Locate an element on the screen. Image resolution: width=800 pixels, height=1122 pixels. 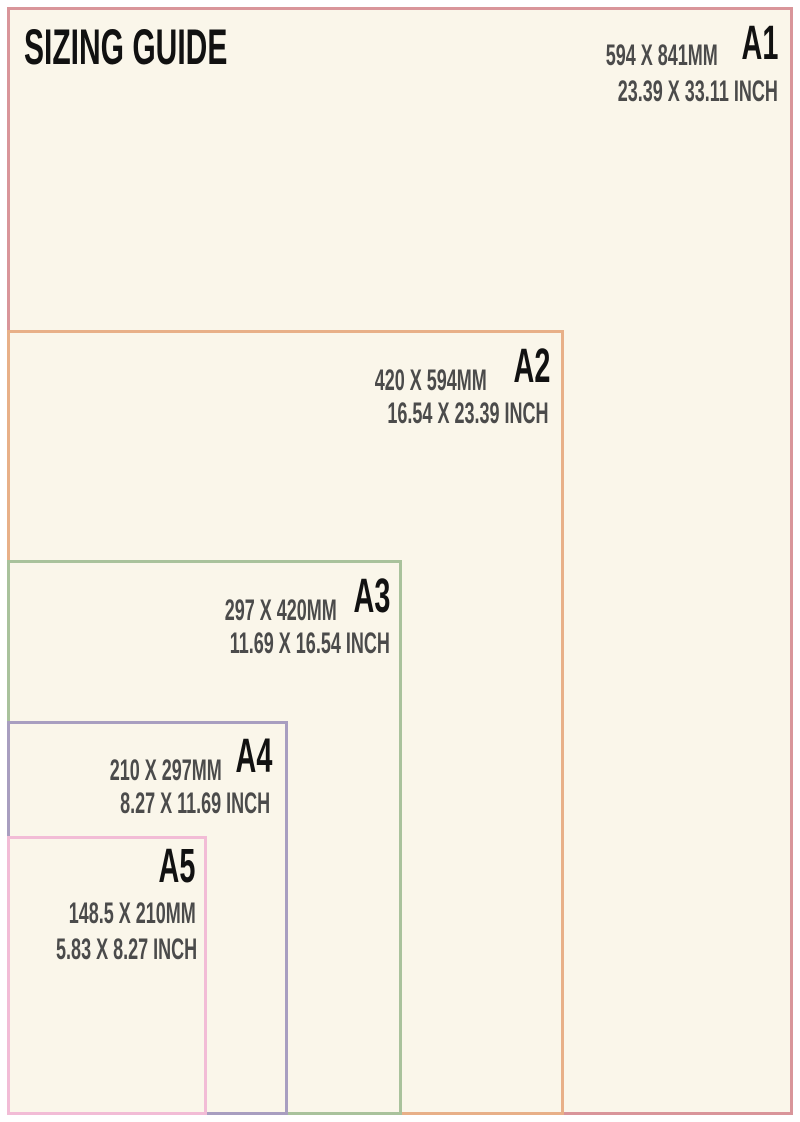
a5-inch: 5.83 X 8.27 INCH is located at coordinates (126, 949).